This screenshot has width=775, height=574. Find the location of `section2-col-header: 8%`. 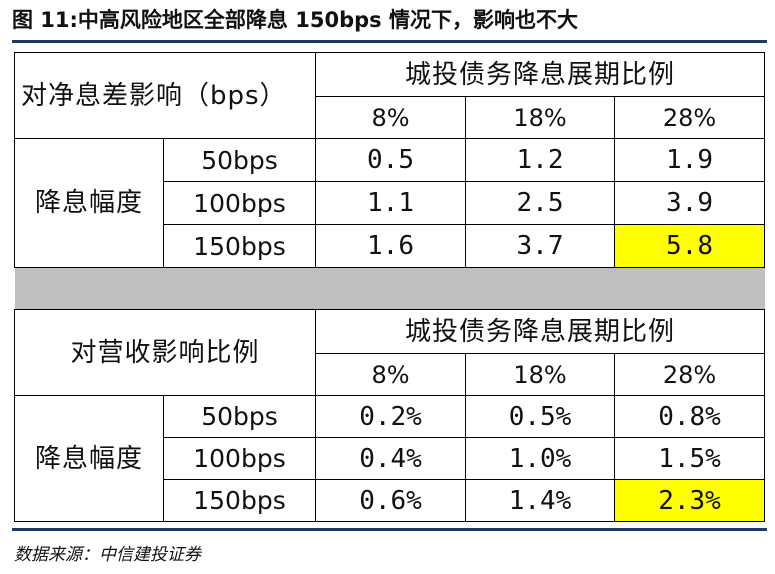

section2-col-header: 8% is located at coordinates (390, 374).